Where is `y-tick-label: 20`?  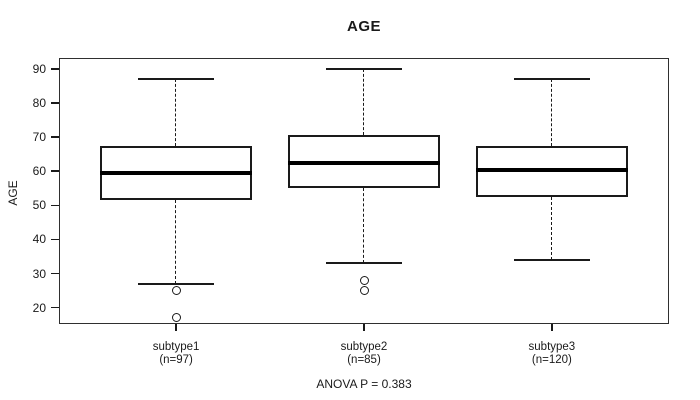 y-tick-label: 20 is located at coordinates (39, 307).